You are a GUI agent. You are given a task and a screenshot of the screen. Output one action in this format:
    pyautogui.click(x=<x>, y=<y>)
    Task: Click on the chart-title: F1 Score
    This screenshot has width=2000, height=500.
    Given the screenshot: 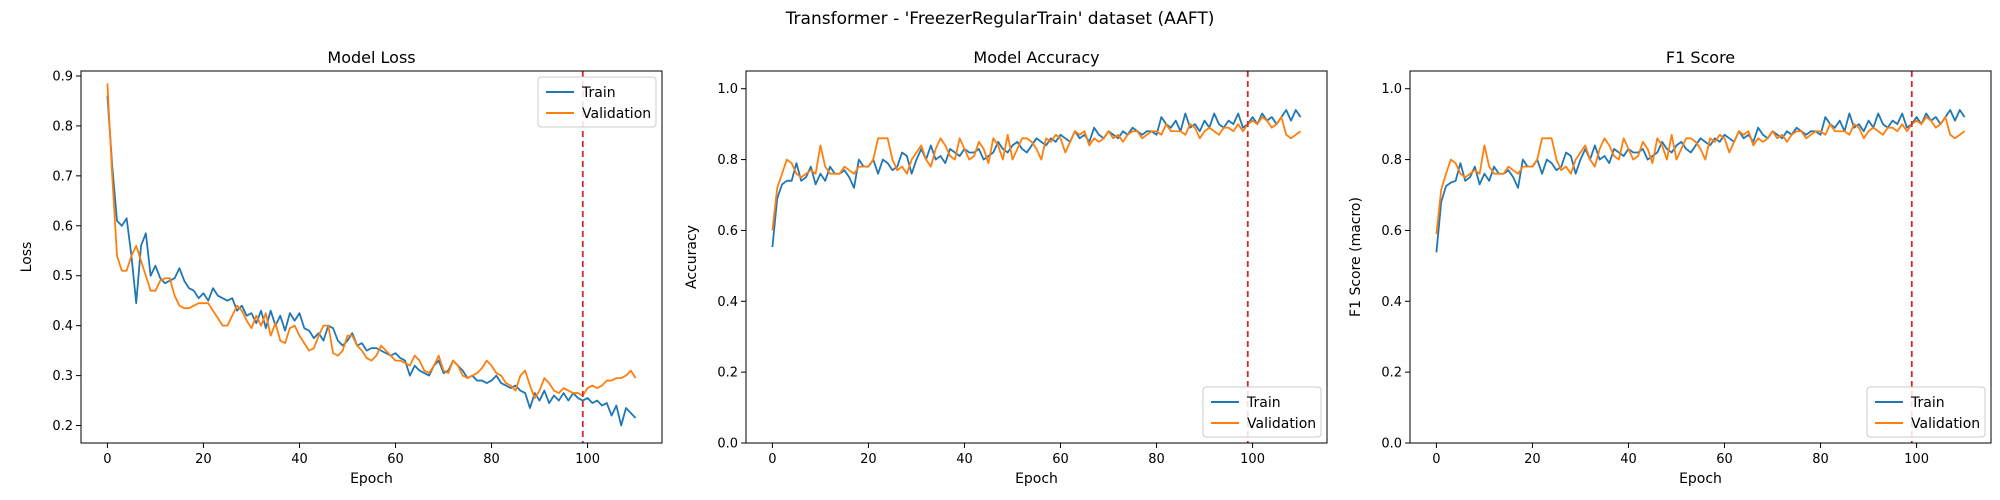 What is the action you would take?
    pyautogui.click(x=1700, y=57)
    